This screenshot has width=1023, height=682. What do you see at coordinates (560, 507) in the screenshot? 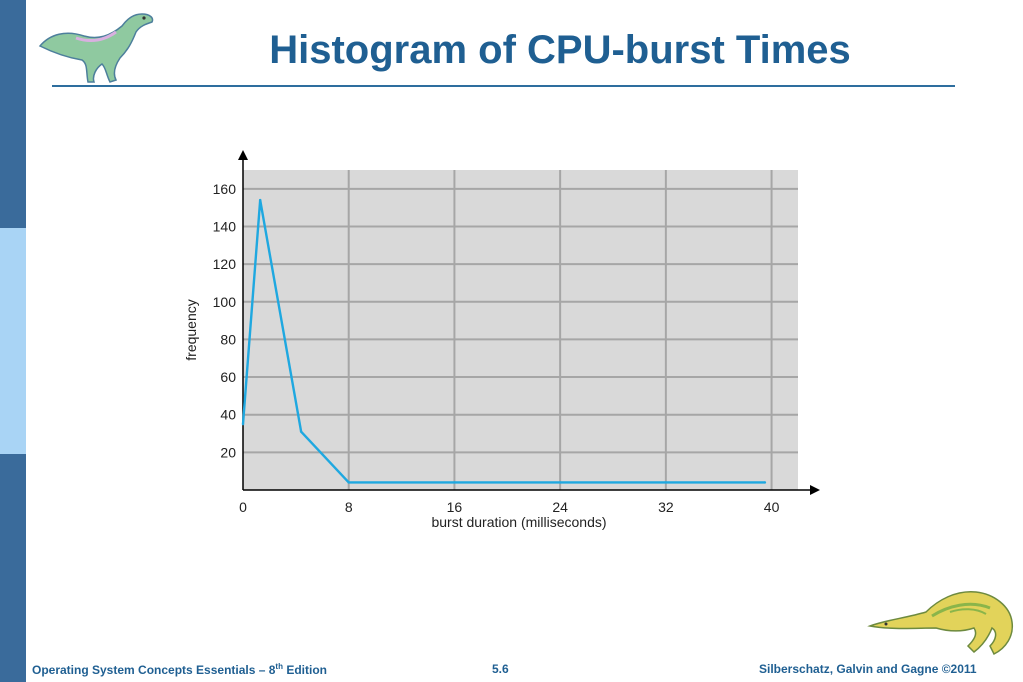
I see `x-tick-label: 24` at bounding box center [560, 507].